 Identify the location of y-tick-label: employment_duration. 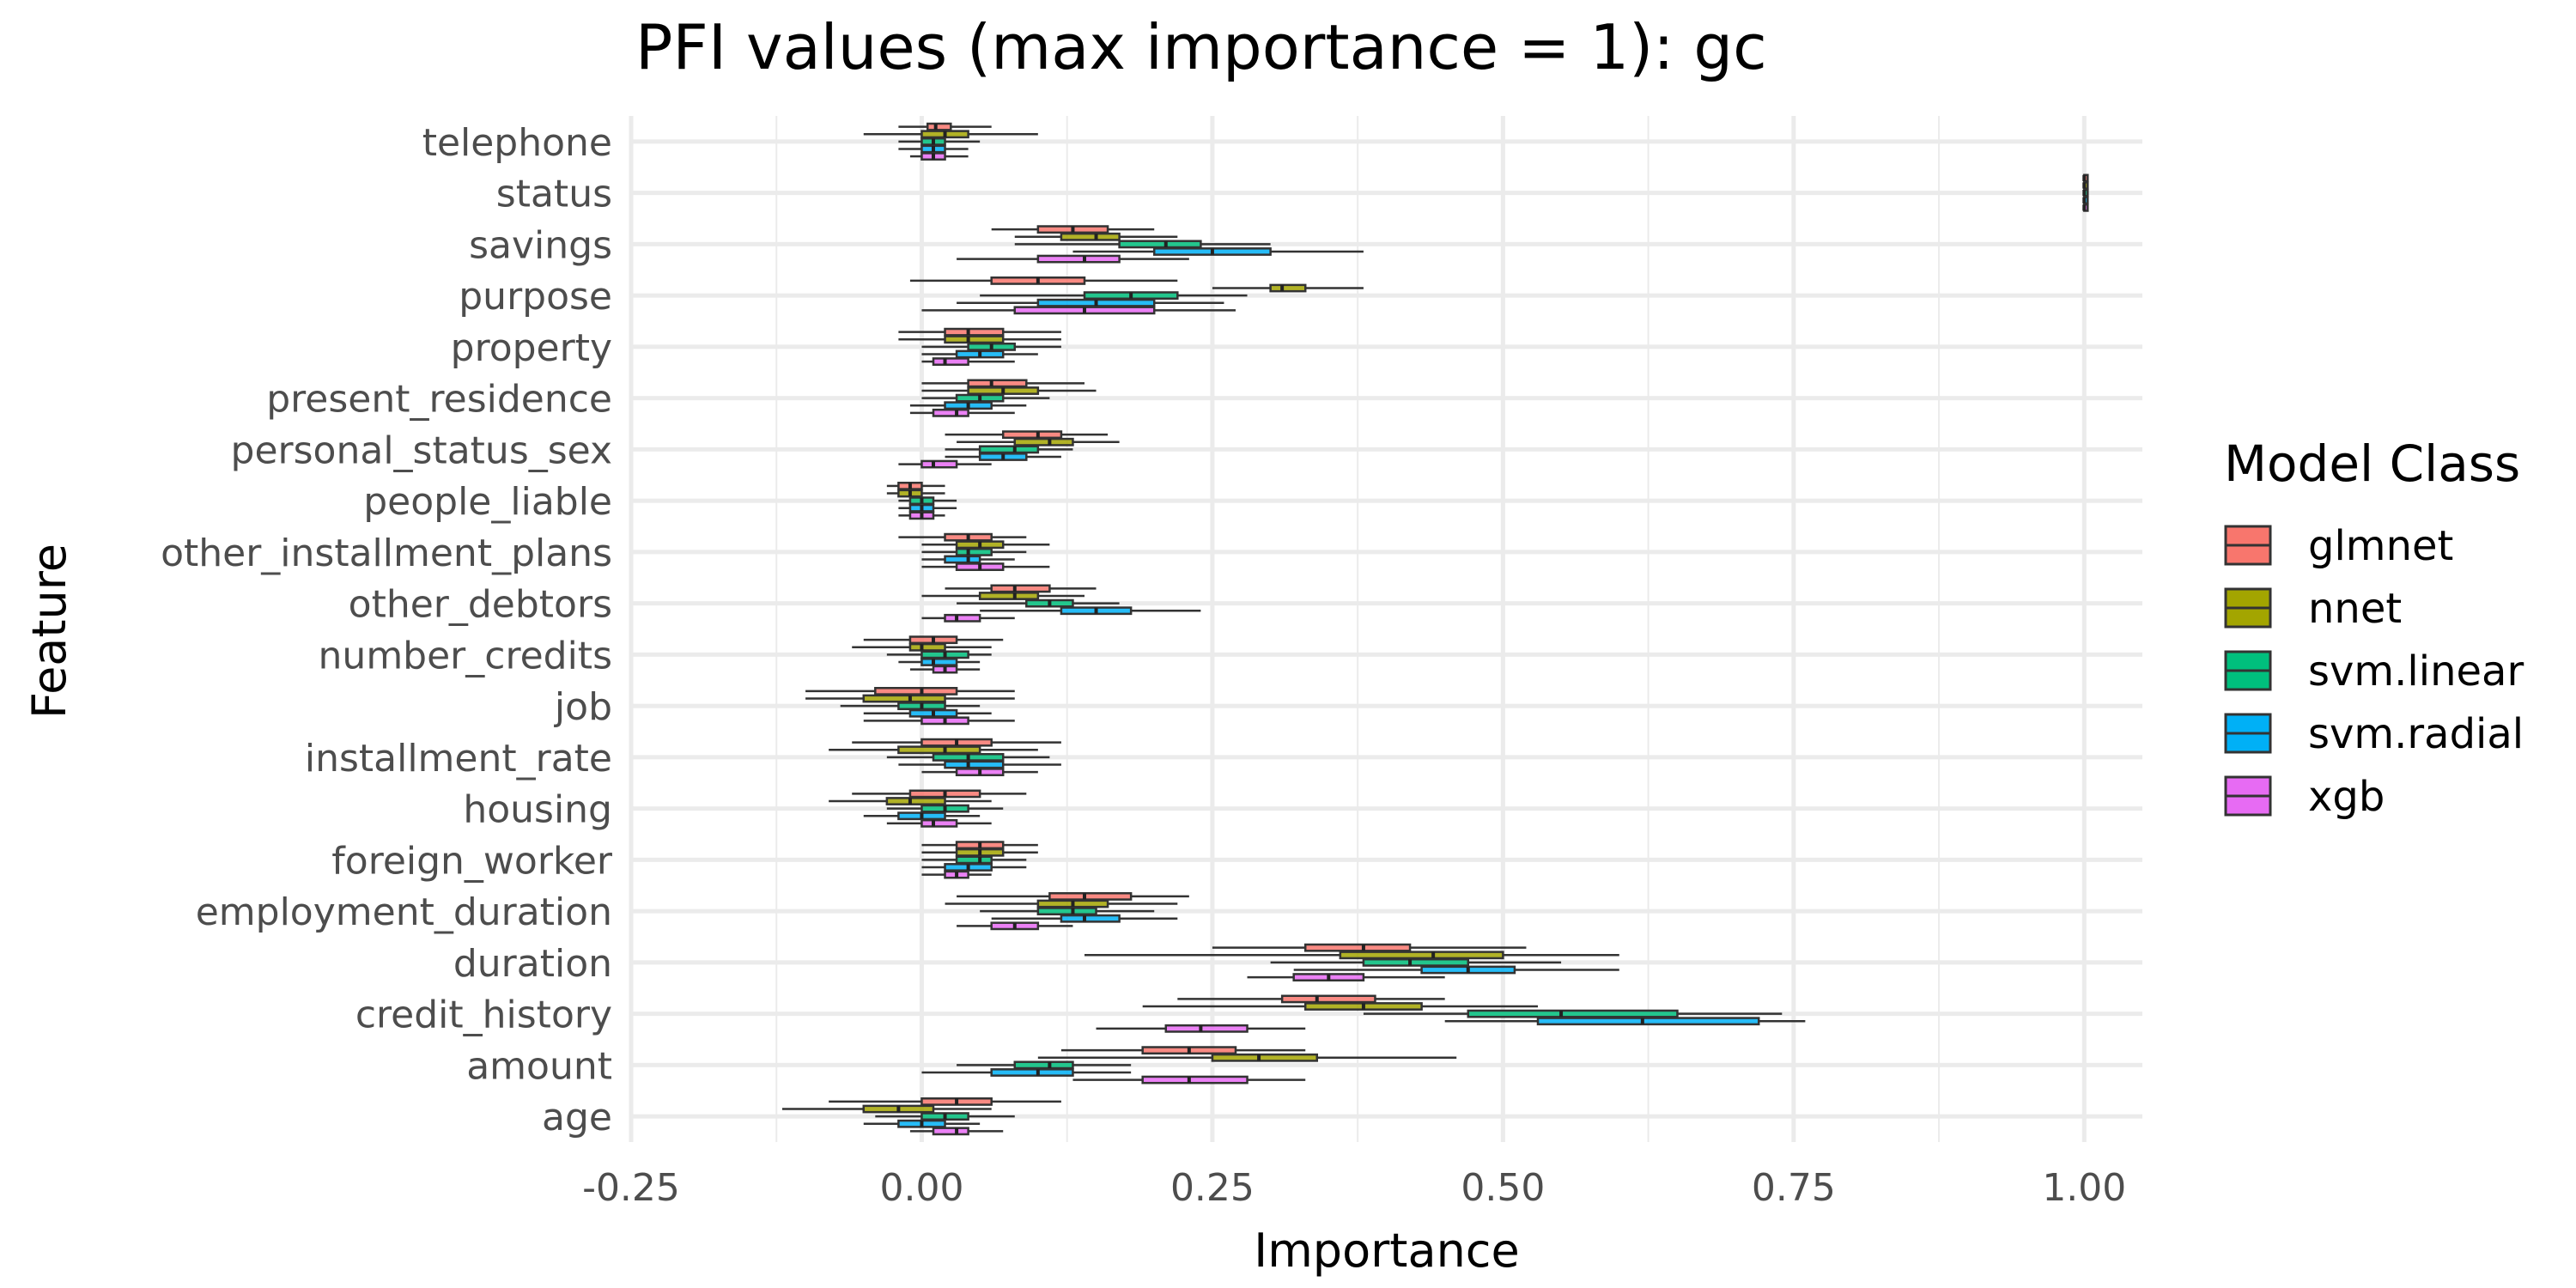
(404, 912).